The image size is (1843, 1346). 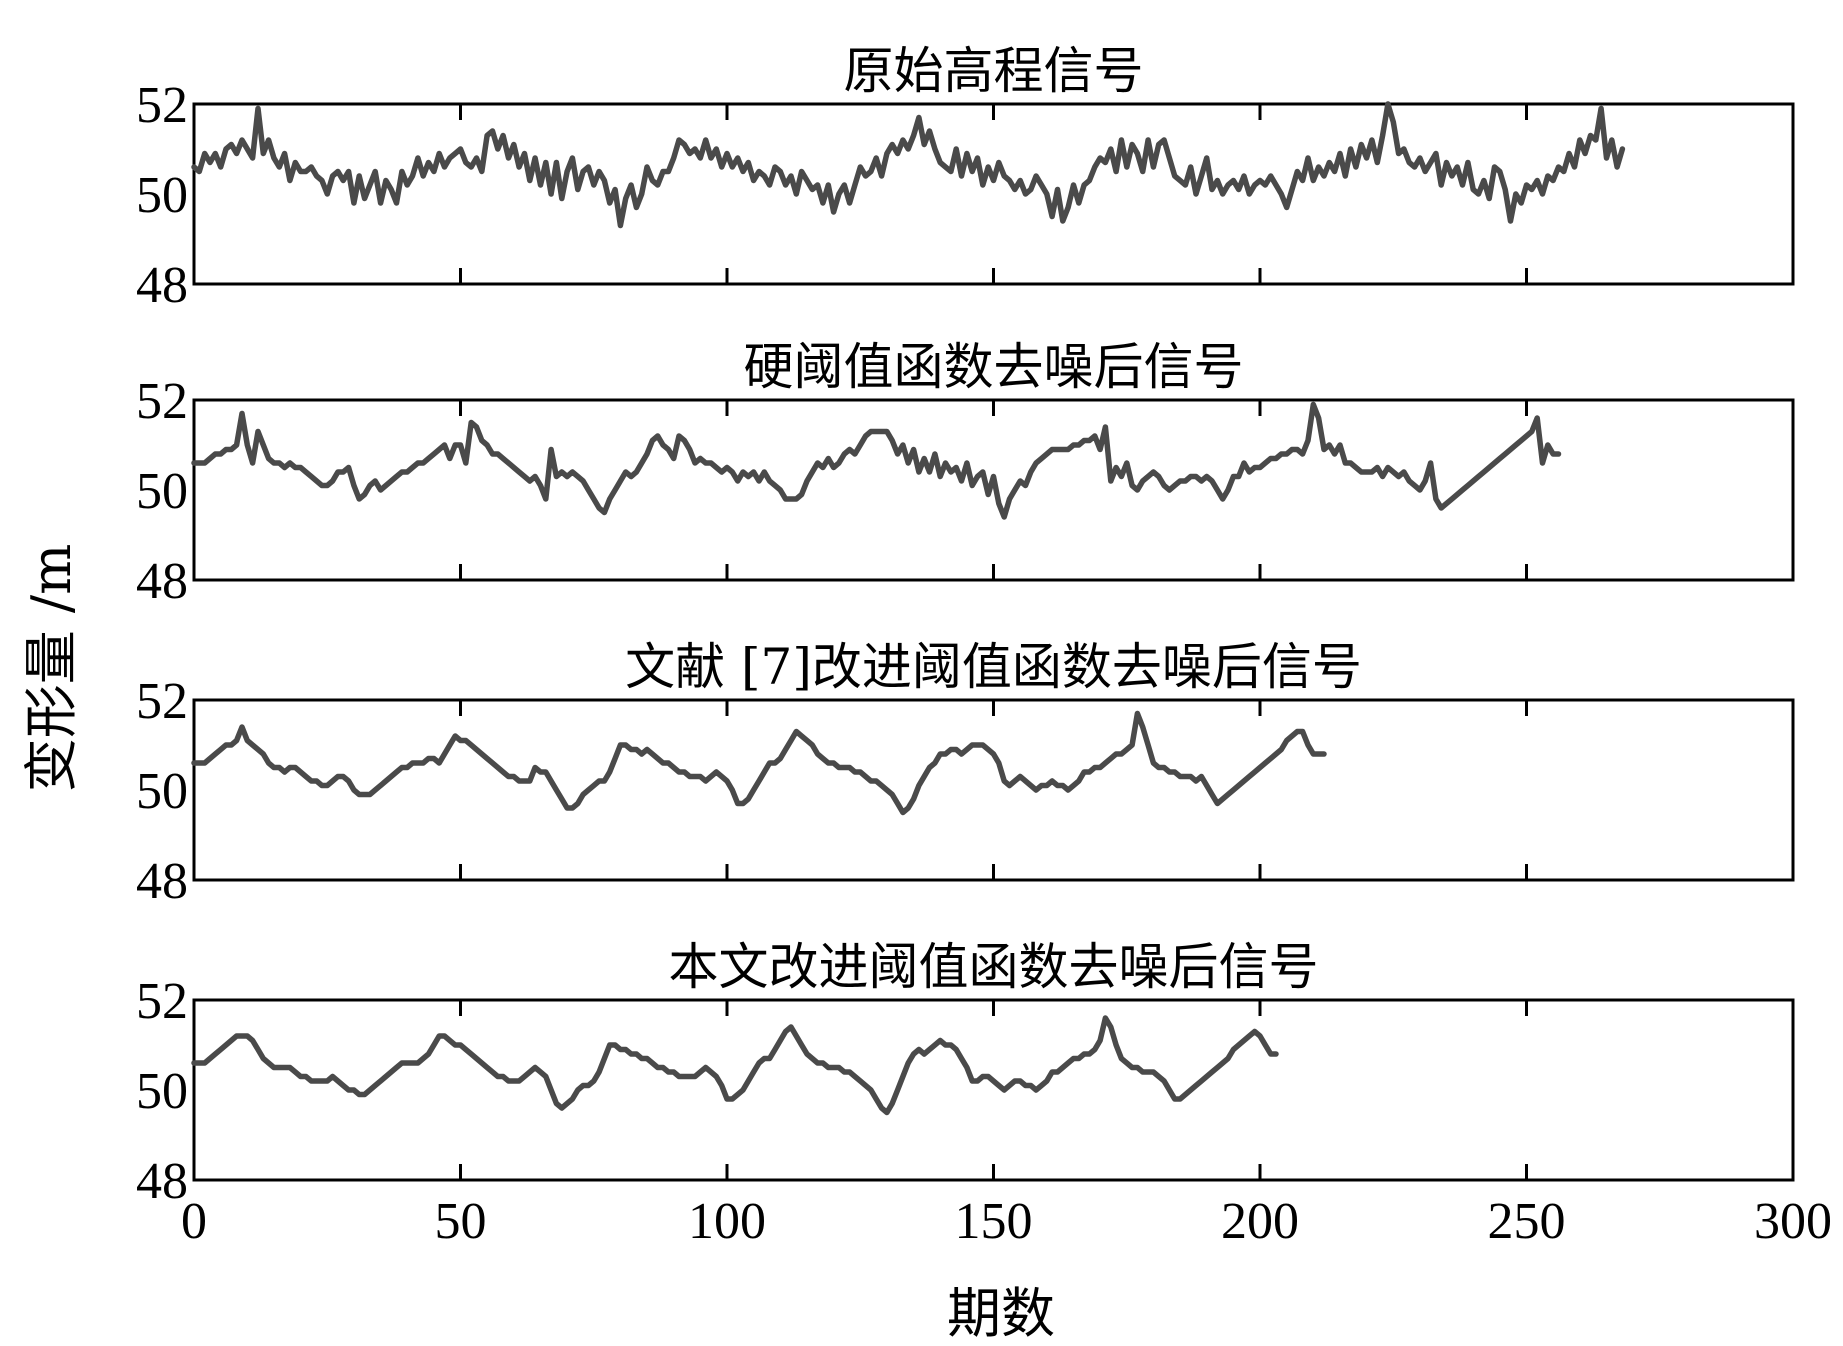 What do you see at coordinates (51, 668) in the screenshot?
I see `y-axis-label: 变形量 /m` at bounding box center [51, 668].